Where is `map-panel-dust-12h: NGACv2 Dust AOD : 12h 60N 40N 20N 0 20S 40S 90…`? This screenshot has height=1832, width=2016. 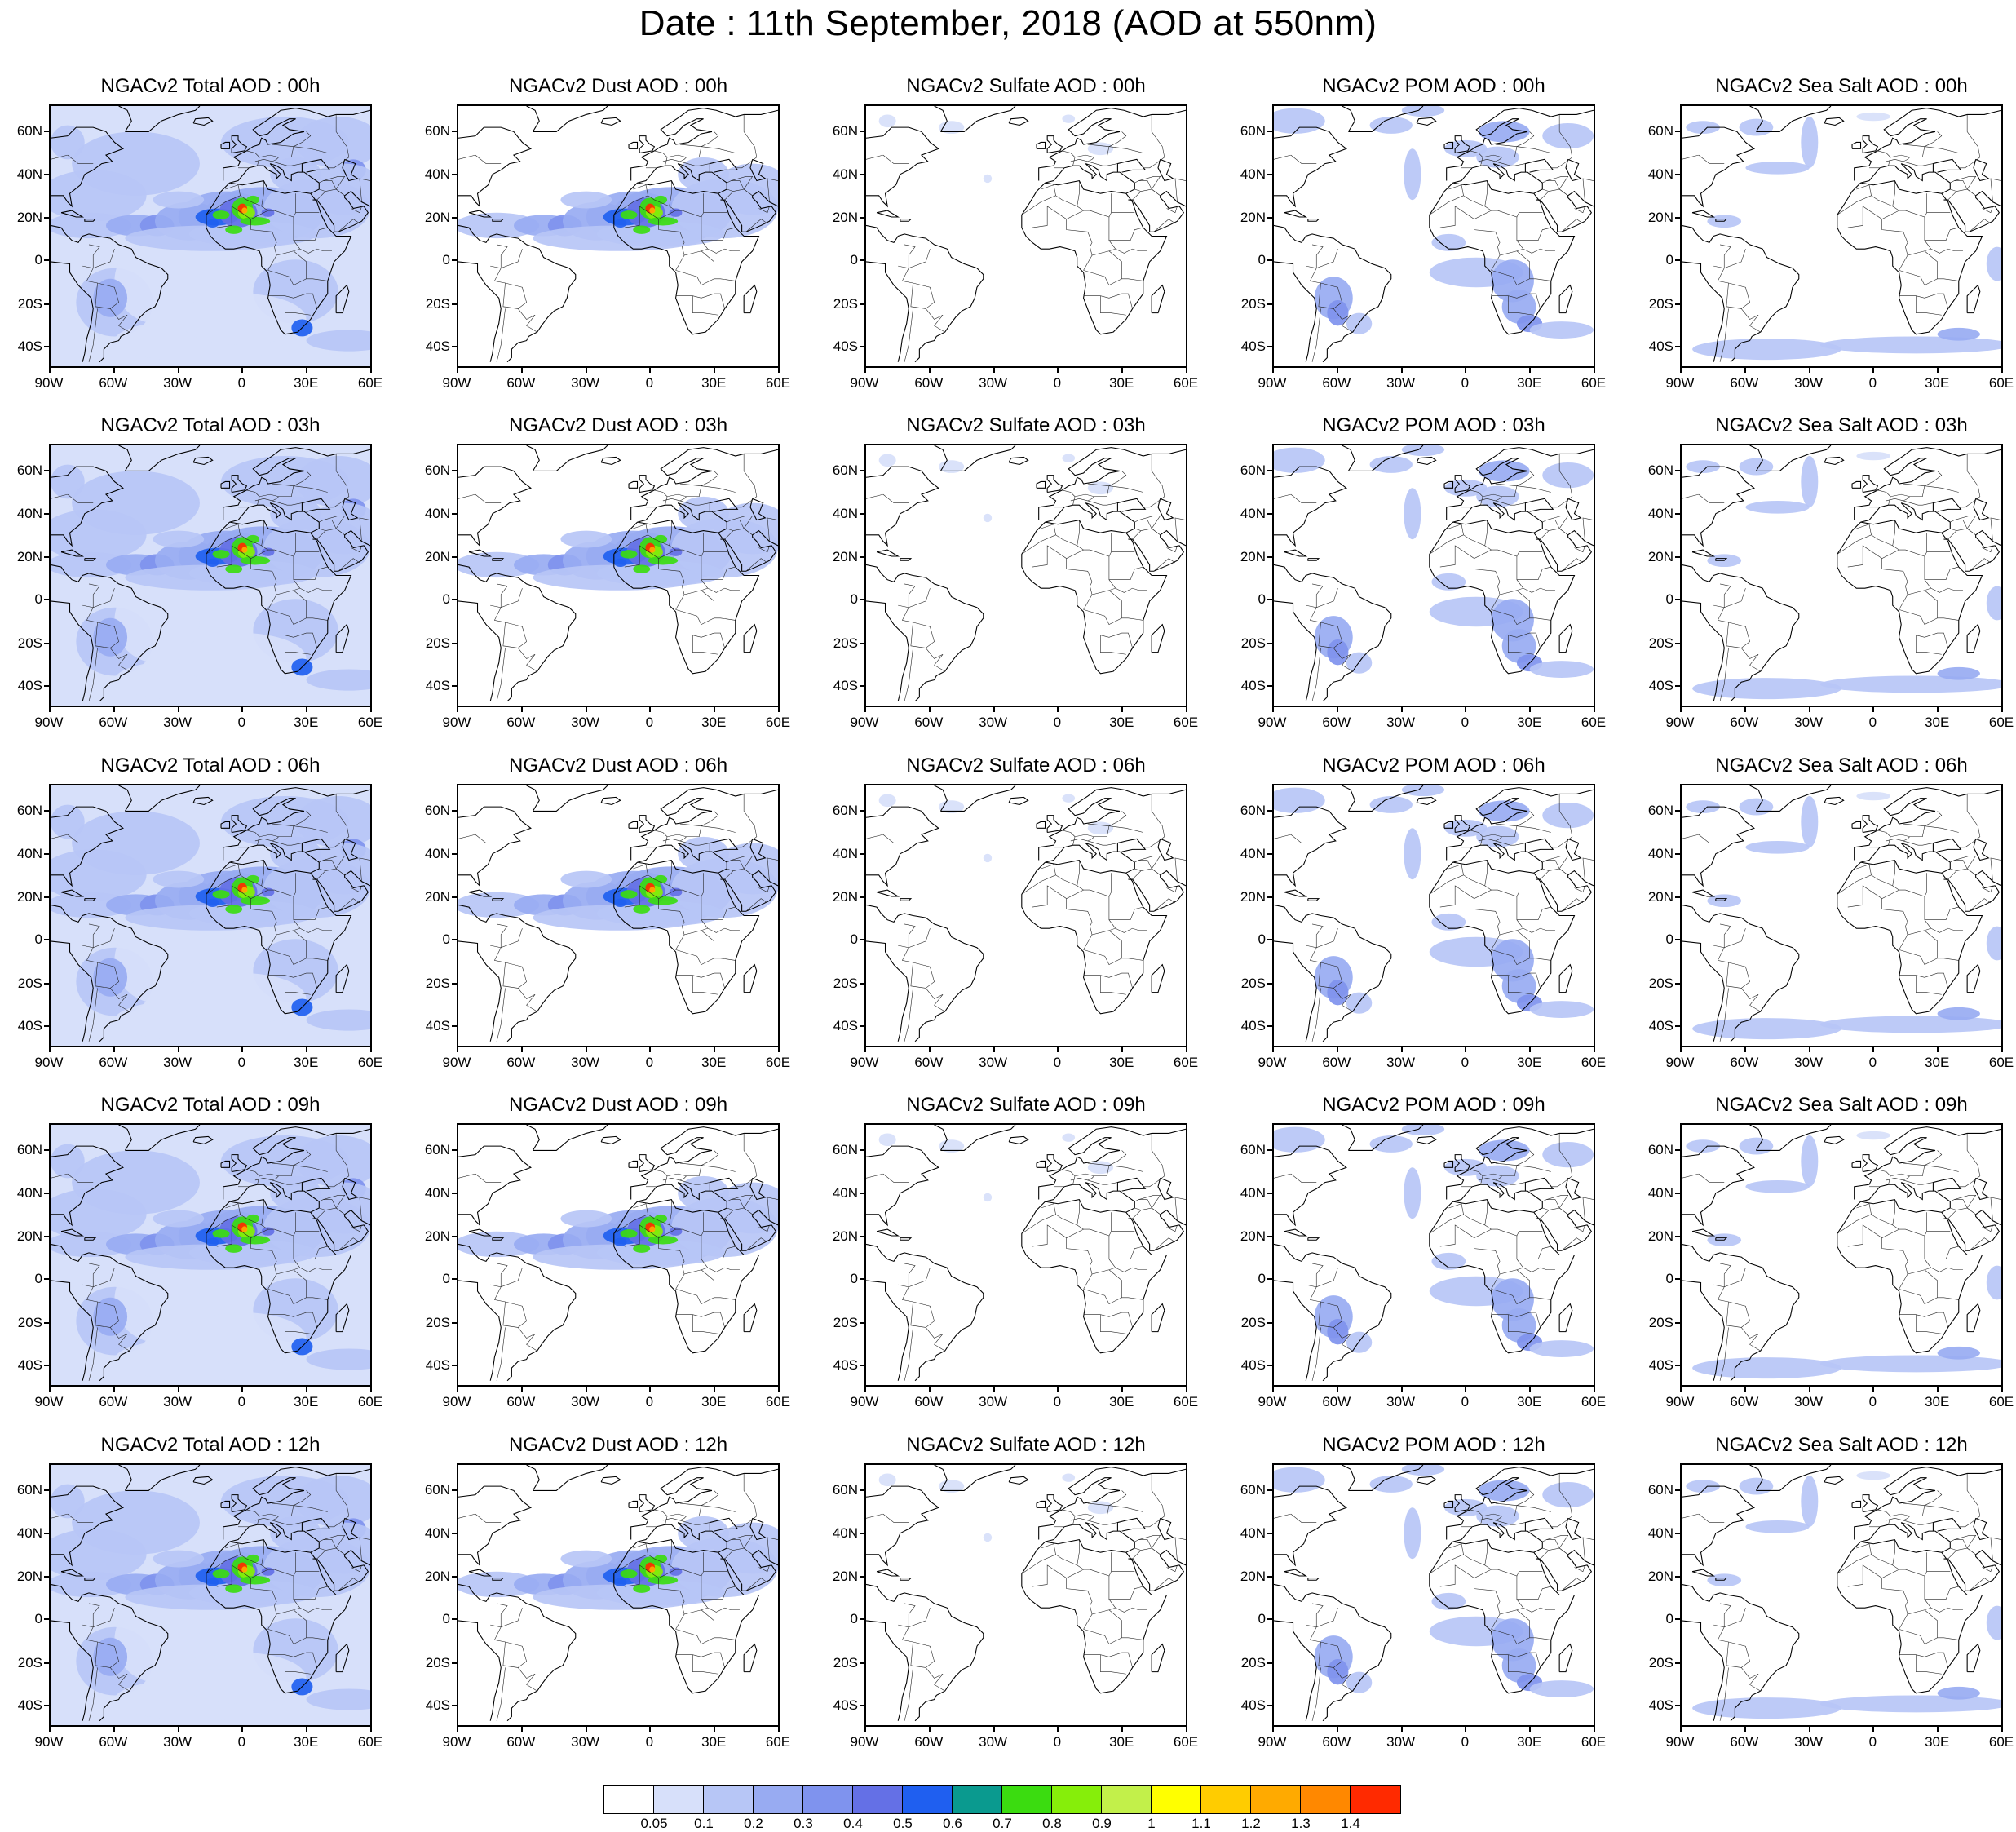 map-panel-dust-12h: NGACv2 Dust AOD : 12h 60N 40N 20N 0 20S 40S 90… is located at coordinates (612, 1597).